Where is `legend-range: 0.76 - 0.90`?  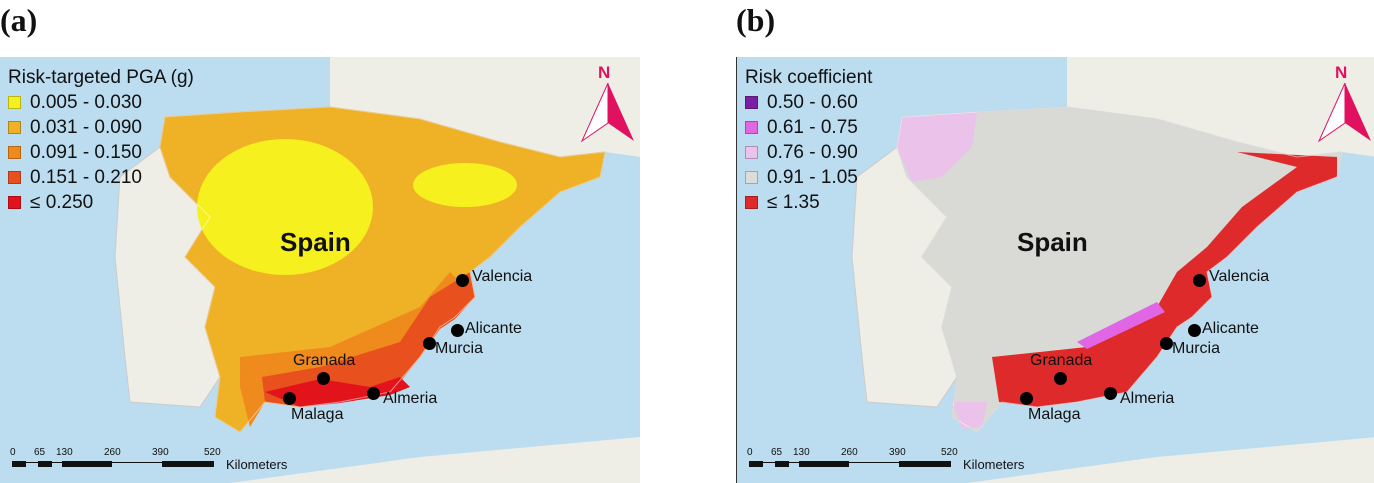
legend-range: 0.76 - 0.90 is located at coordinates (812, 152).